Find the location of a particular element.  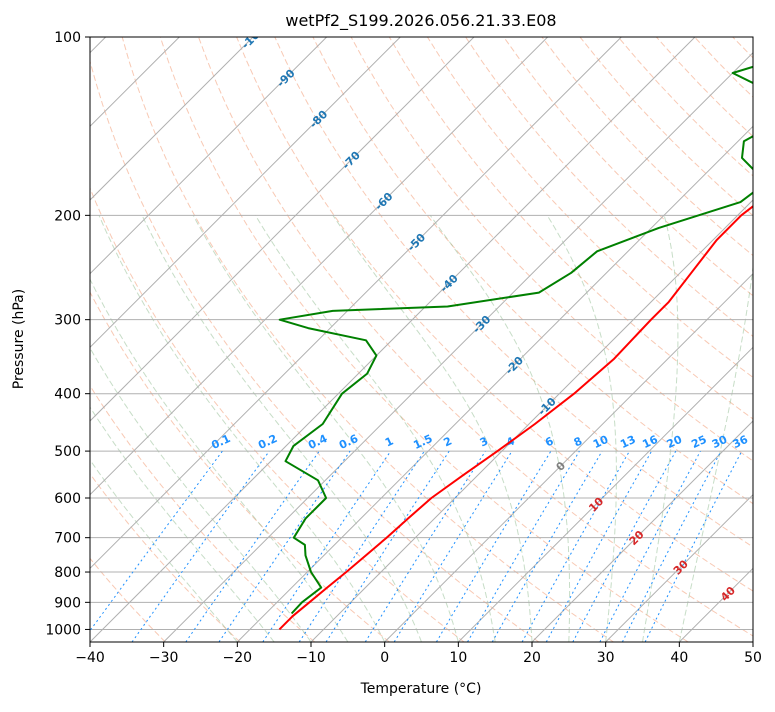

y-tick-label: 900 is located at coordinates (67, 603).